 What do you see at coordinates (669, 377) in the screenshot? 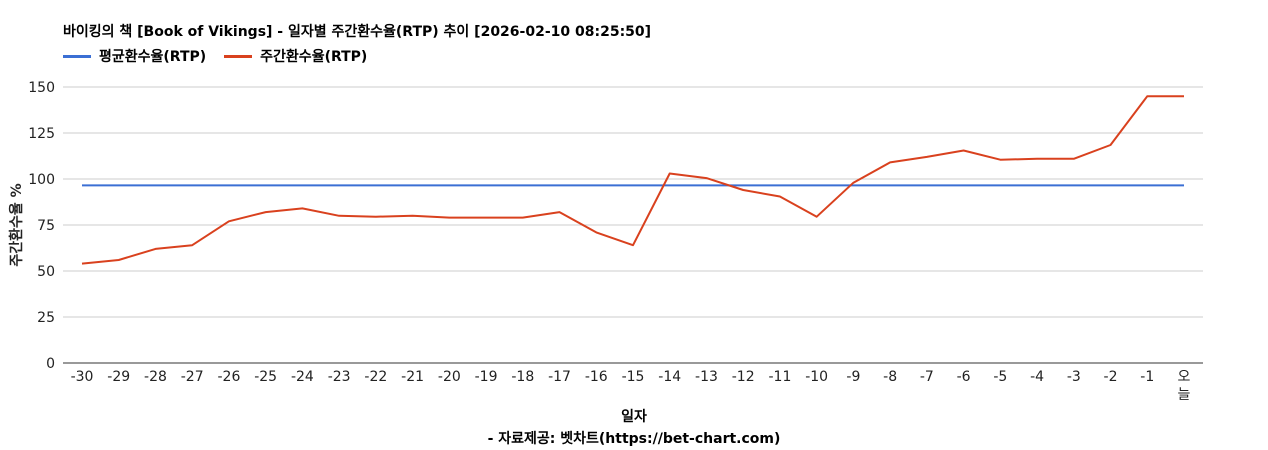
I see `x-tick-label: -14` at bounding box center [669, 377].